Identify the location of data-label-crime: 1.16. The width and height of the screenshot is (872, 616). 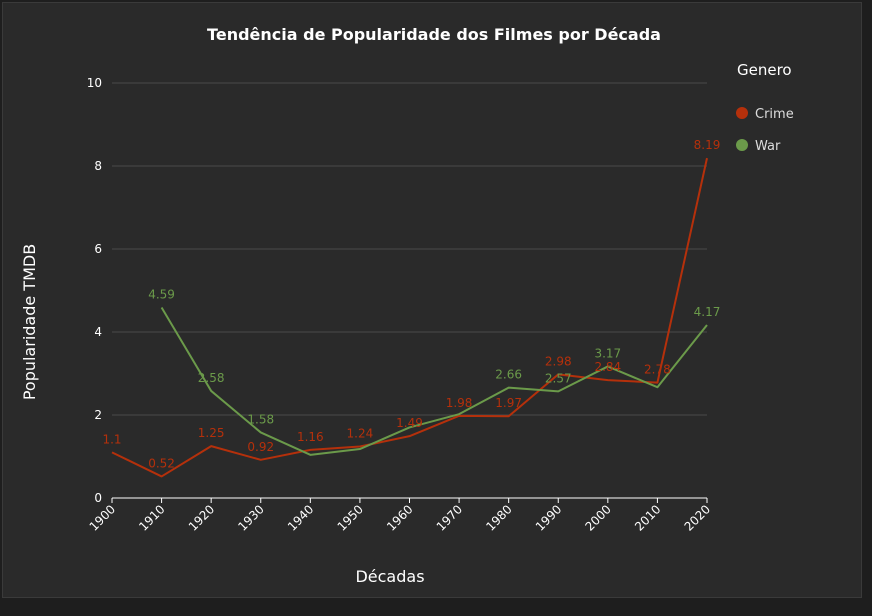
(310, 437).